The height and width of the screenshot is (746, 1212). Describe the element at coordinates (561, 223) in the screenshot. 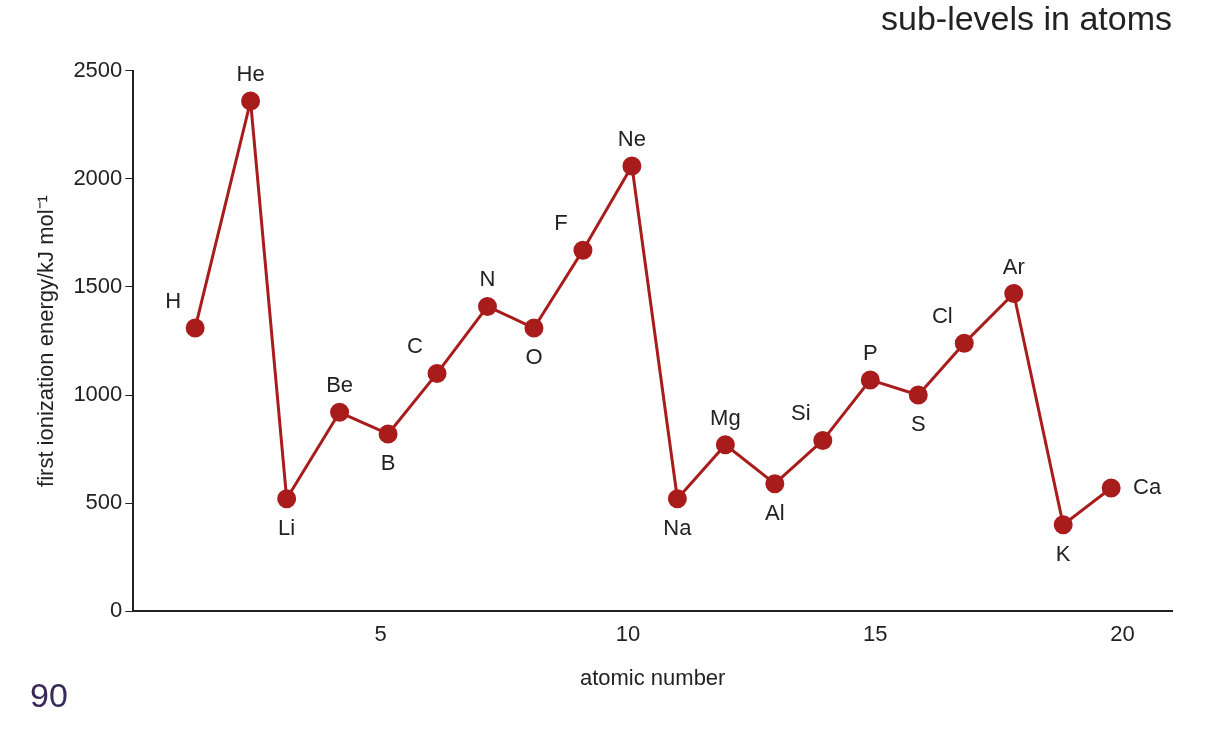

I see `annotation: F` at that location.